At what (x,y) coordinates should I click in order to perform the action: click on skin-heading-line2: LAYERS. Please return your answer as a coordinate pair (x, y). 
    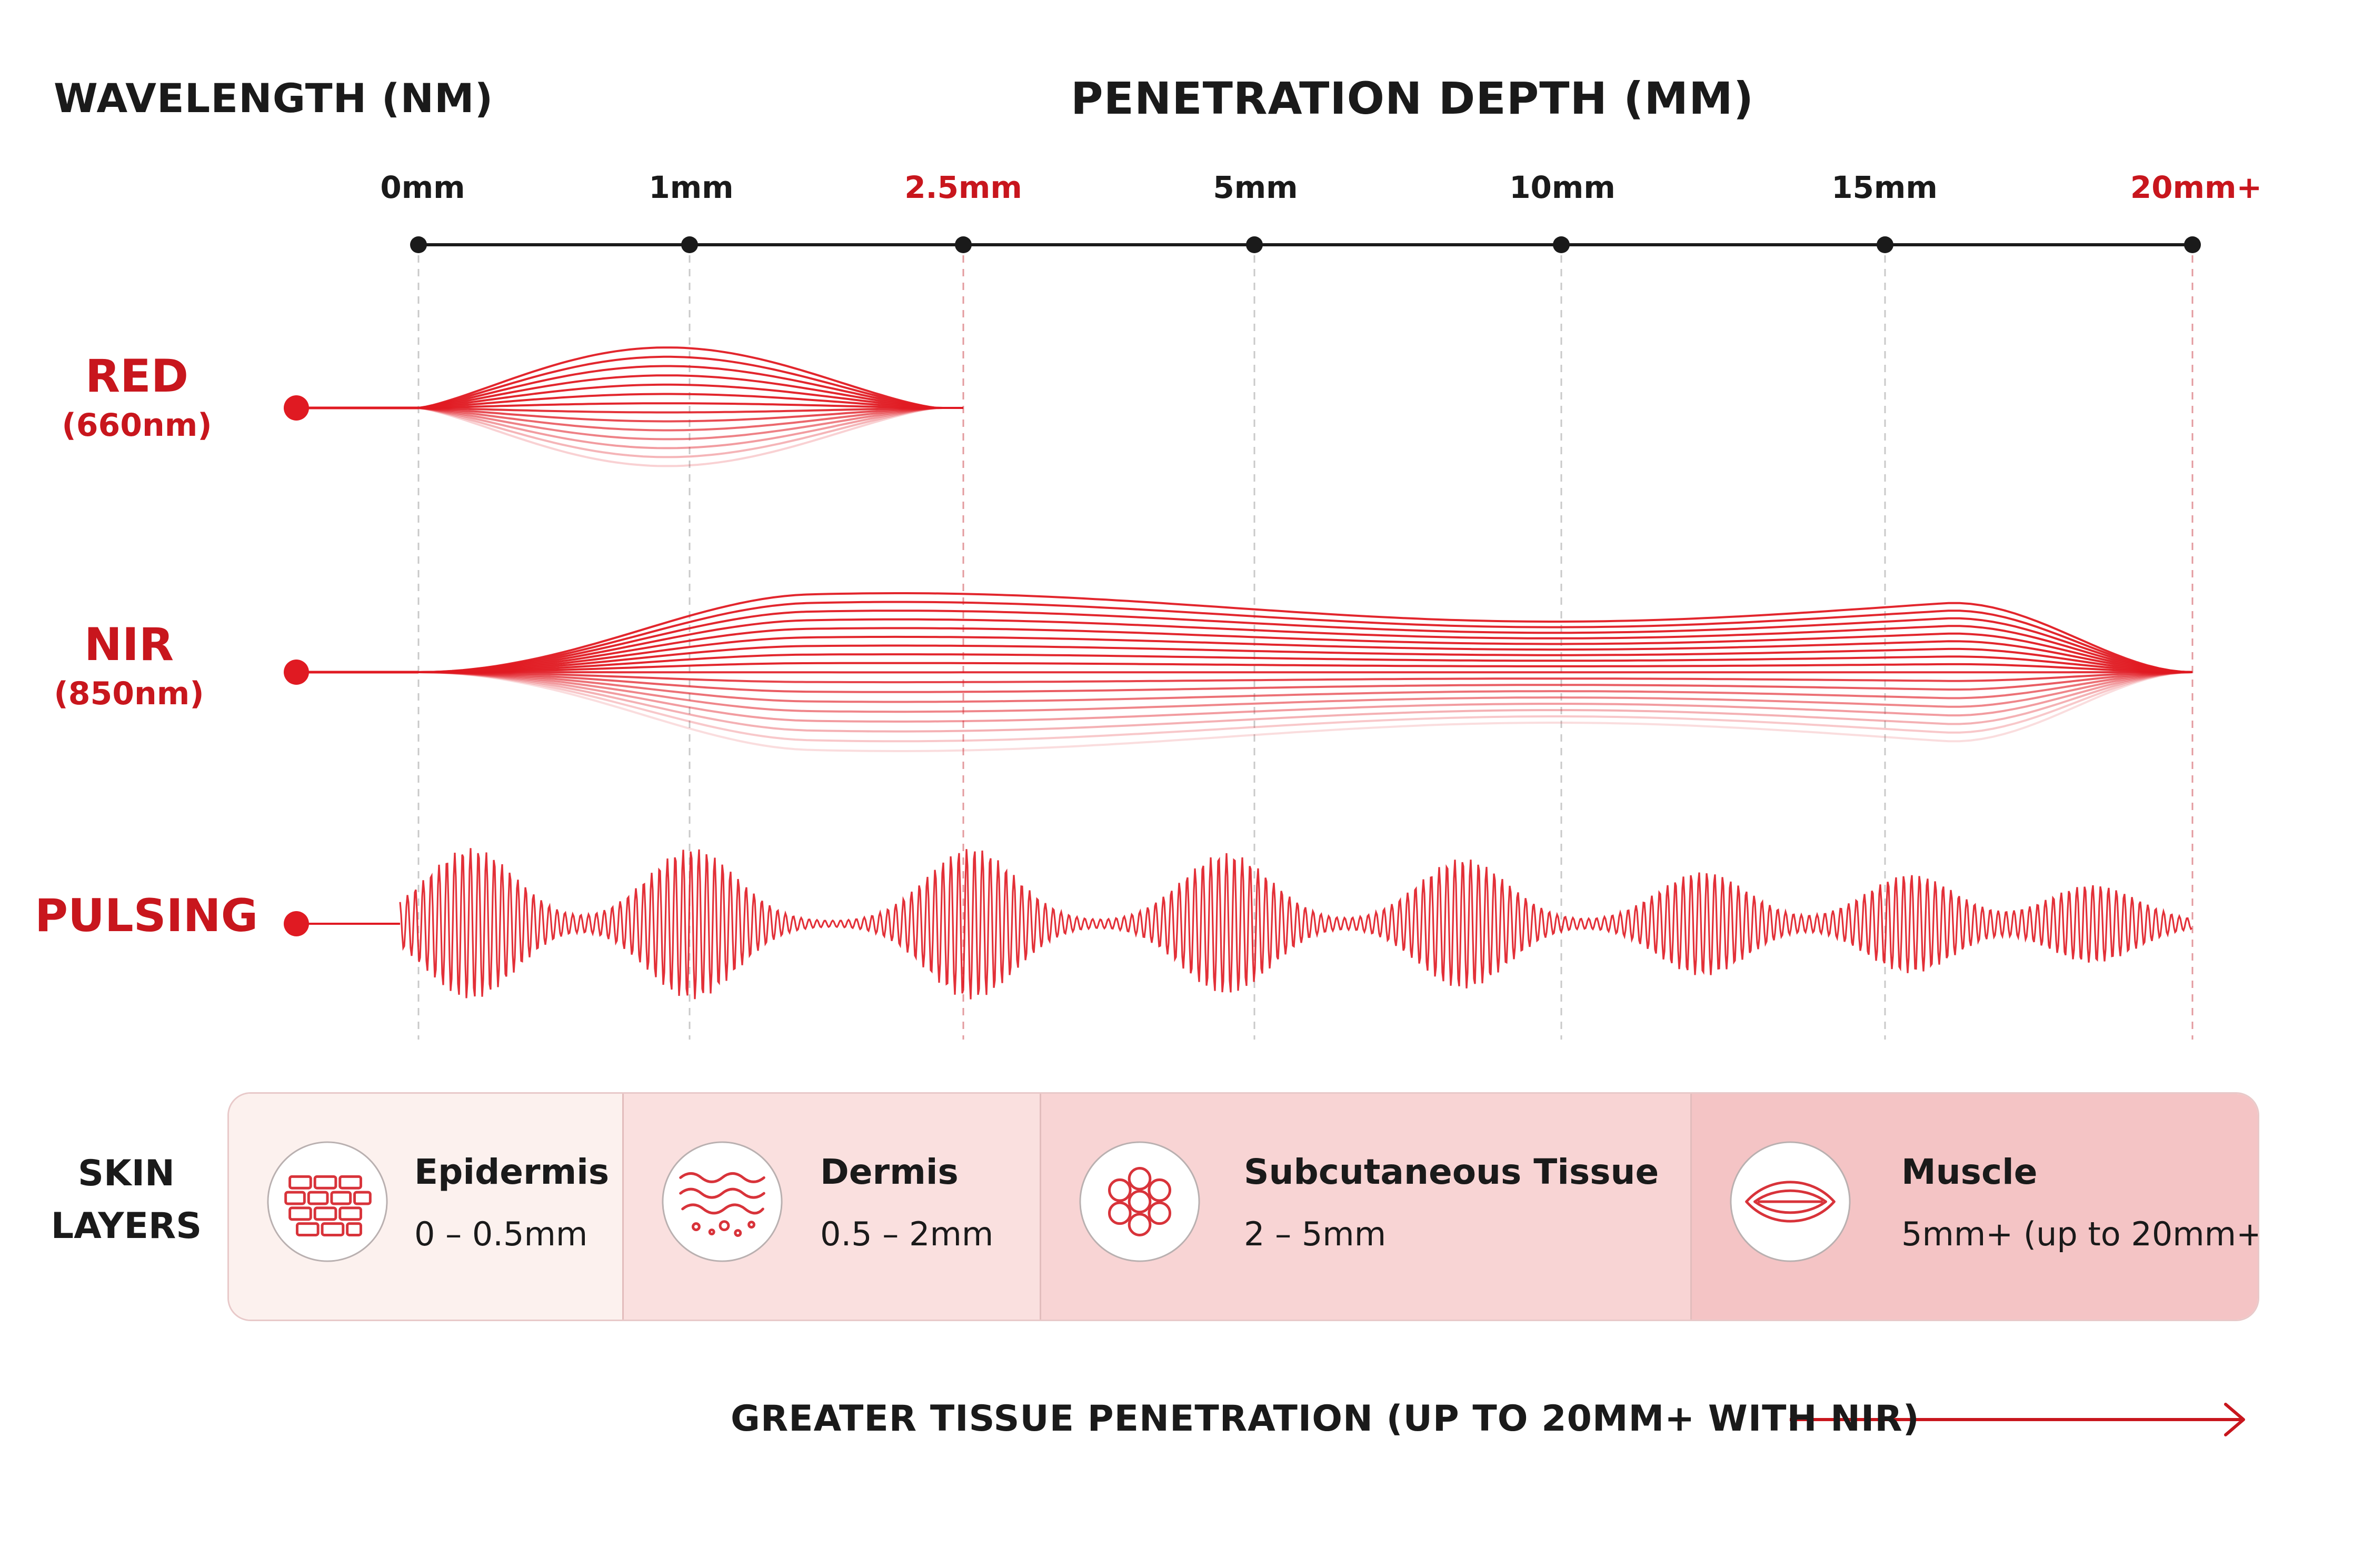
    Looking at the image, I should click on (127, 1226).